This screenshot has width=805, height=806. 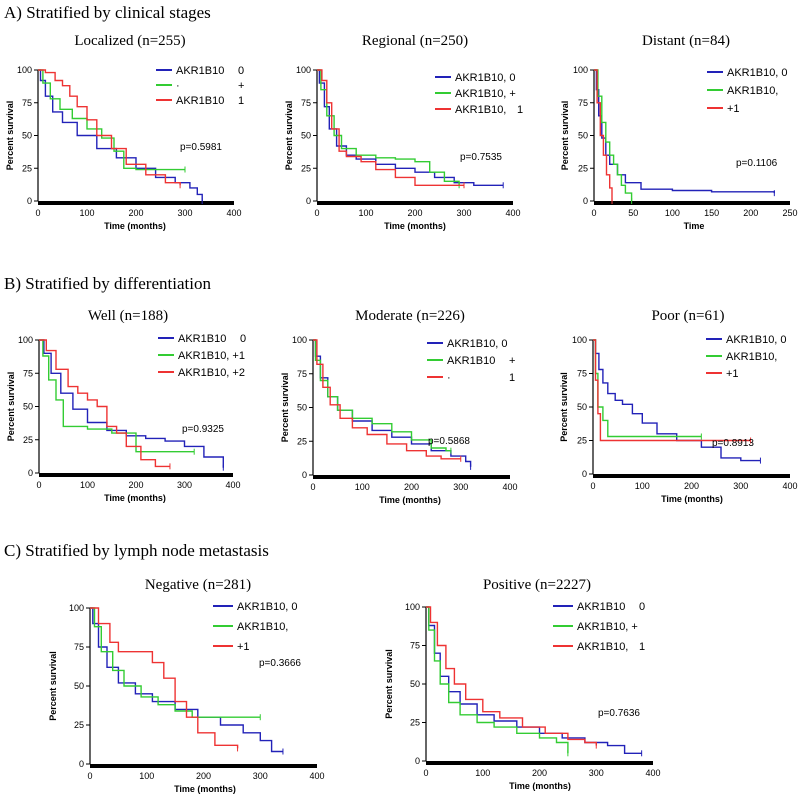 What do you see at coordinates (757, 163) in the screenshot?
I see `p-value: p=0.1106` at bounding box center [757, 163].